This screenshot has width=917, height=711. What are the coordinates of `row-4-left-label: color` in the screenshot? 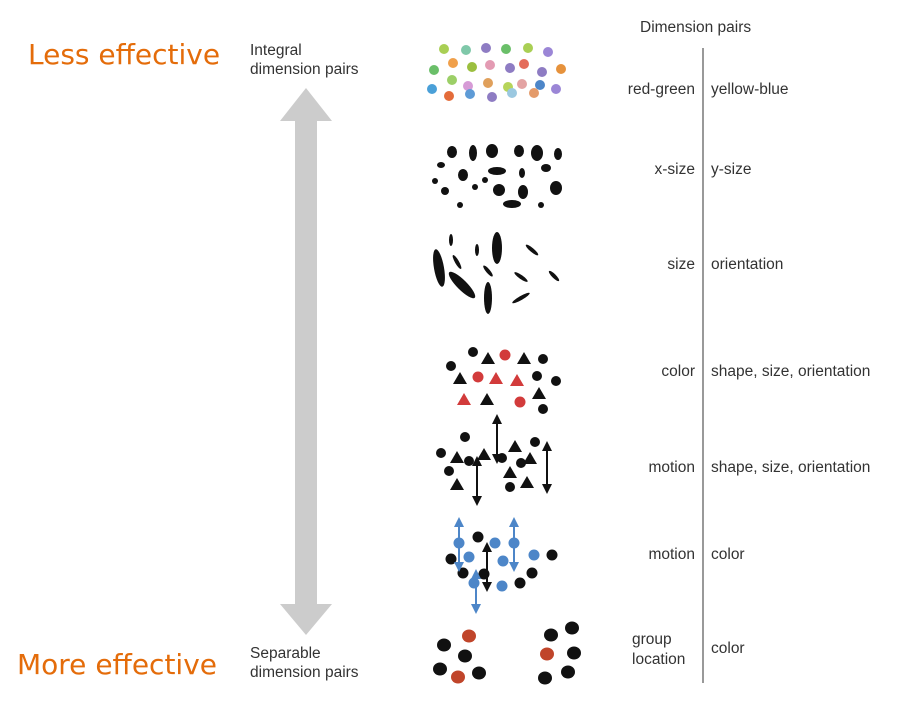 It's located at (678, 371).